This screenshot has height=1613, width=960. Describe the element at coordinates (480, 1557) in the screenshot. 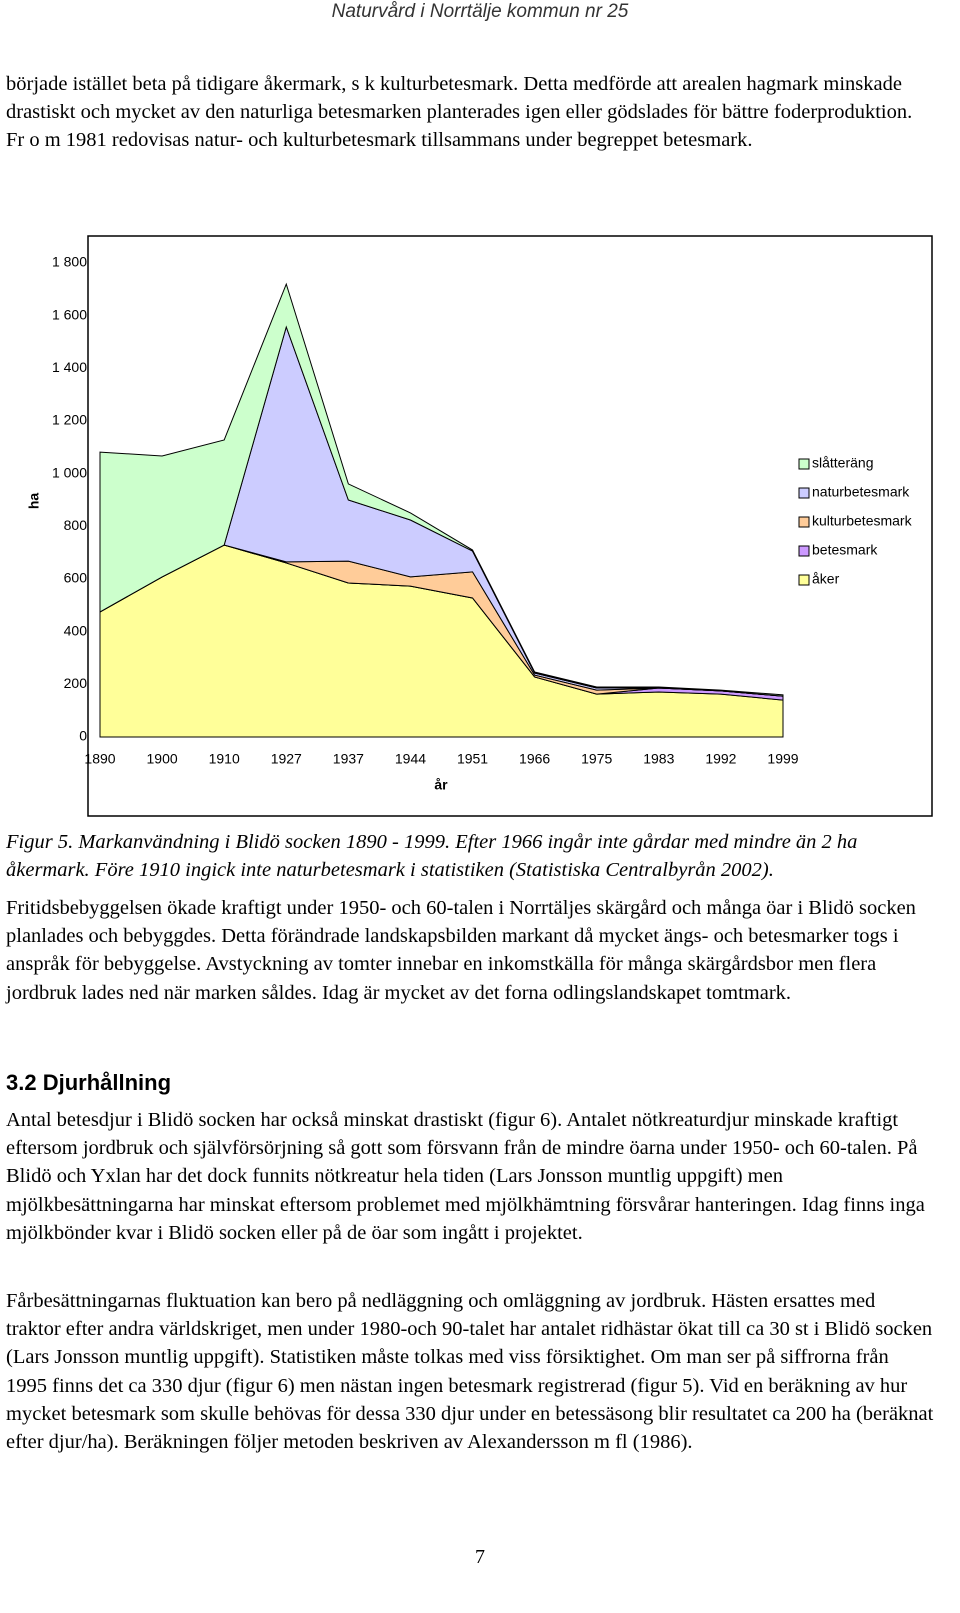

I see `page-number: 7` at that location.